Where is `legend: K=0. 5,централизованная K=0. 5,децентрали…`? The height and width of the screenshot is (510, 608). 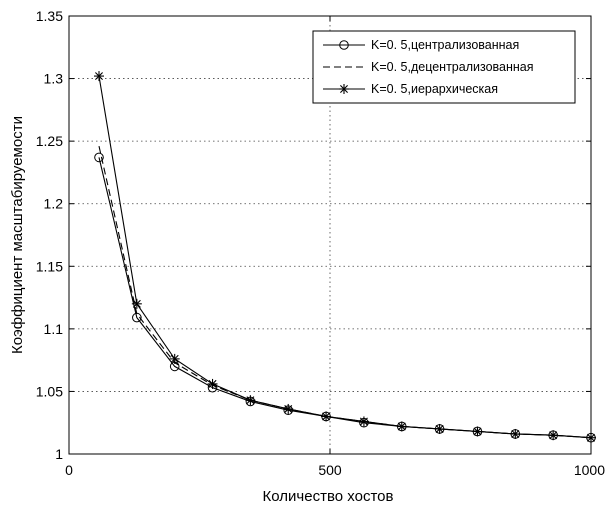
legend: K=0. 5,централизованная K=0. 5,децентрали… is located at coordinates (444, 67).